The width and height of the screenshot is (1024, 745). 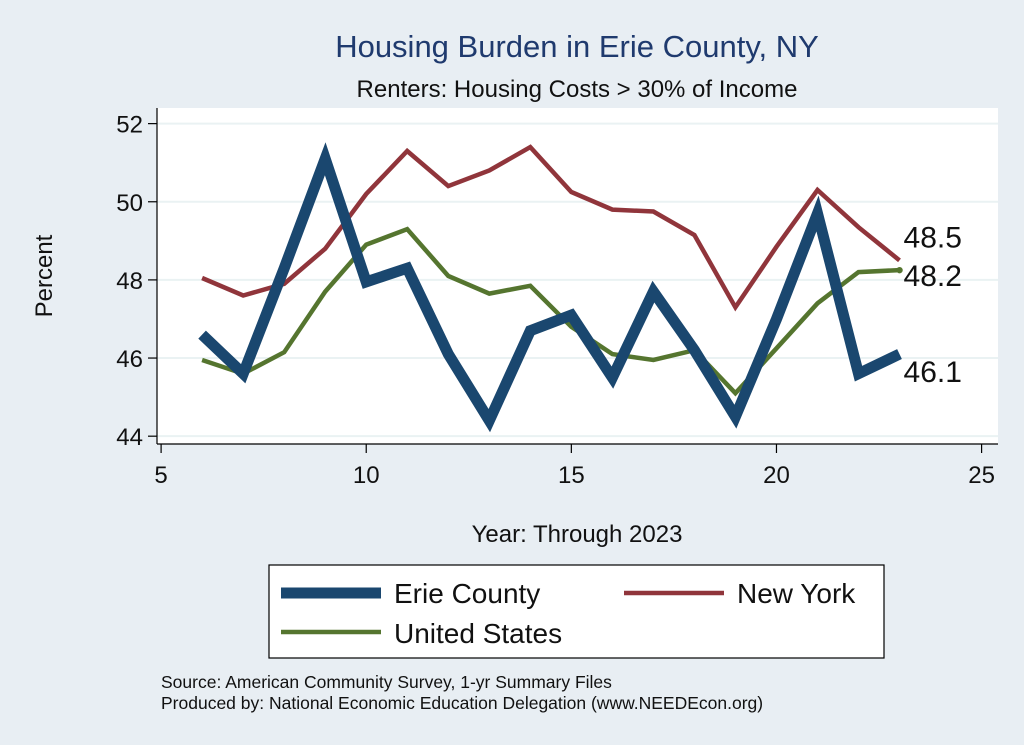 What do you see at coordinates (366, 475) in the screenshot?
I see `x-tick-label: 10` at bounding box center [366, 475].